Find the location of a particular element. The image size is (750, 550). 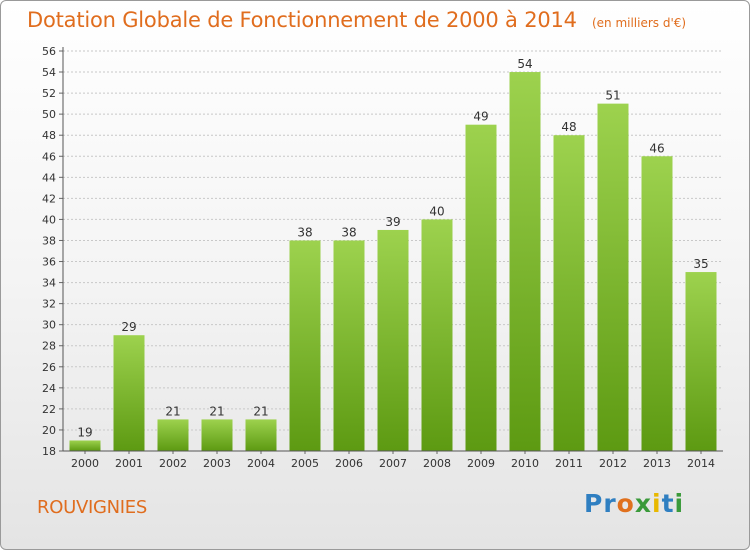

bar-value-label: 48 is located at coordinates (568, 127).